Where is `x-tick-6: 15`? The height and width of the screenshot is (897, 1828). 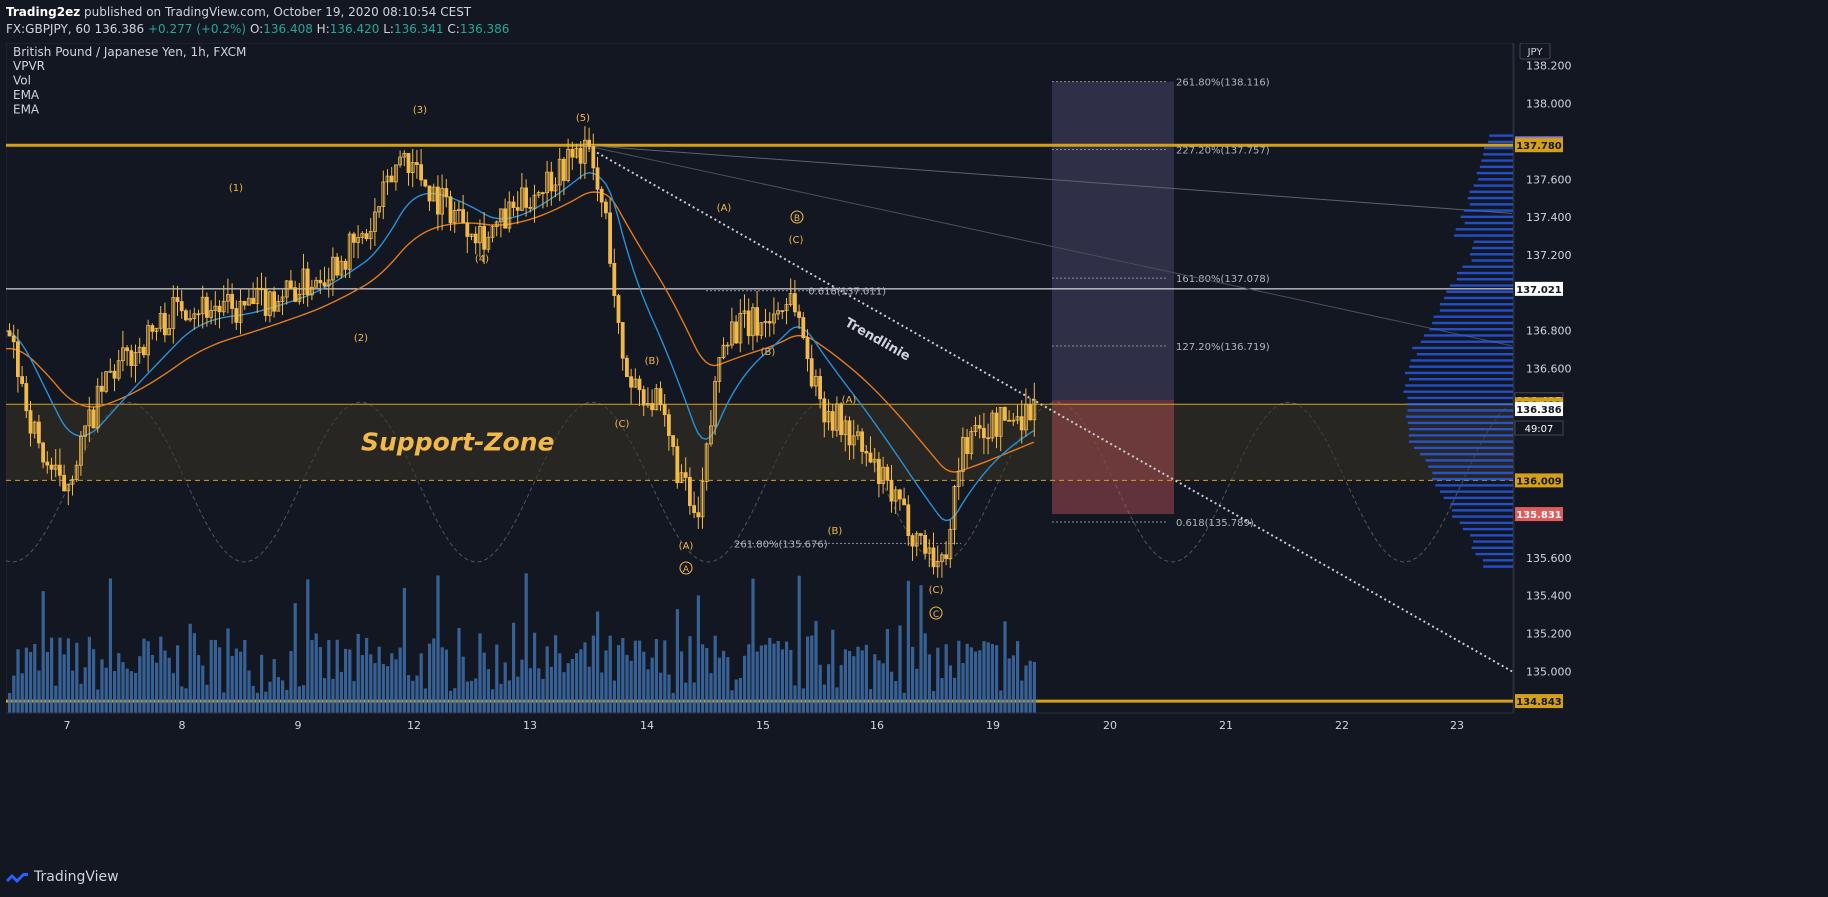
x-tick-6: 15 is located at coordinates (763, 725).